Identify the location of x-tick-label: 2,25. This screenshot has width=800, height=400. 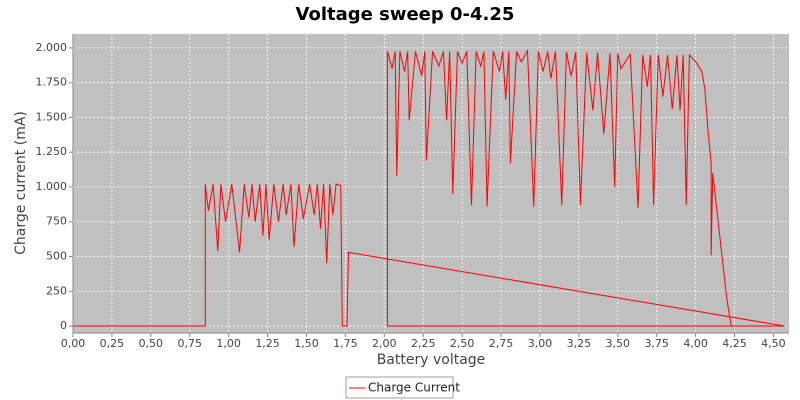
(423, 343).